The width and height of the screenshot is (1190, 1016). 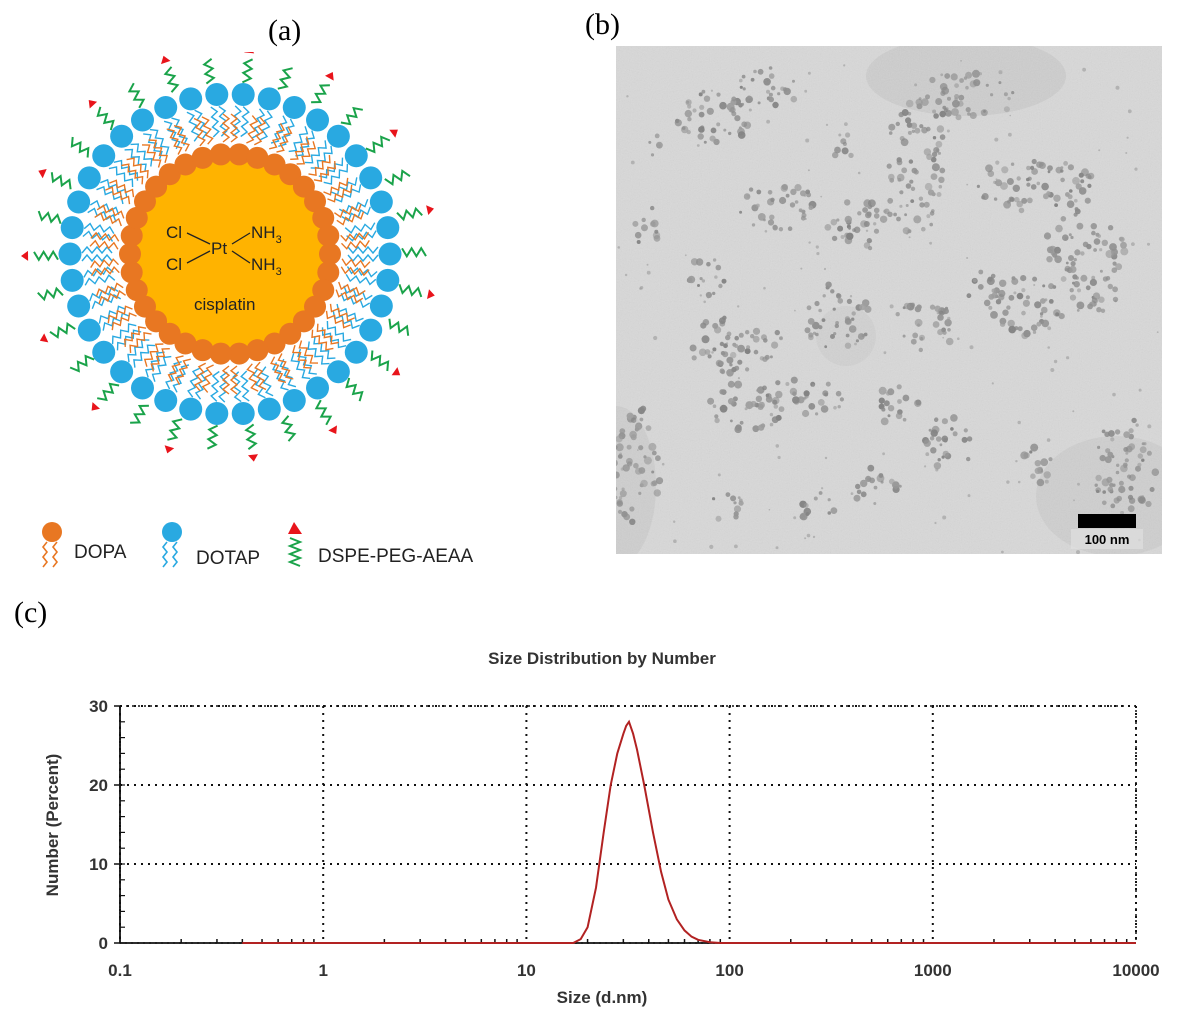 I want to click on lipid-tails-layer, so click(x=230, y=254).